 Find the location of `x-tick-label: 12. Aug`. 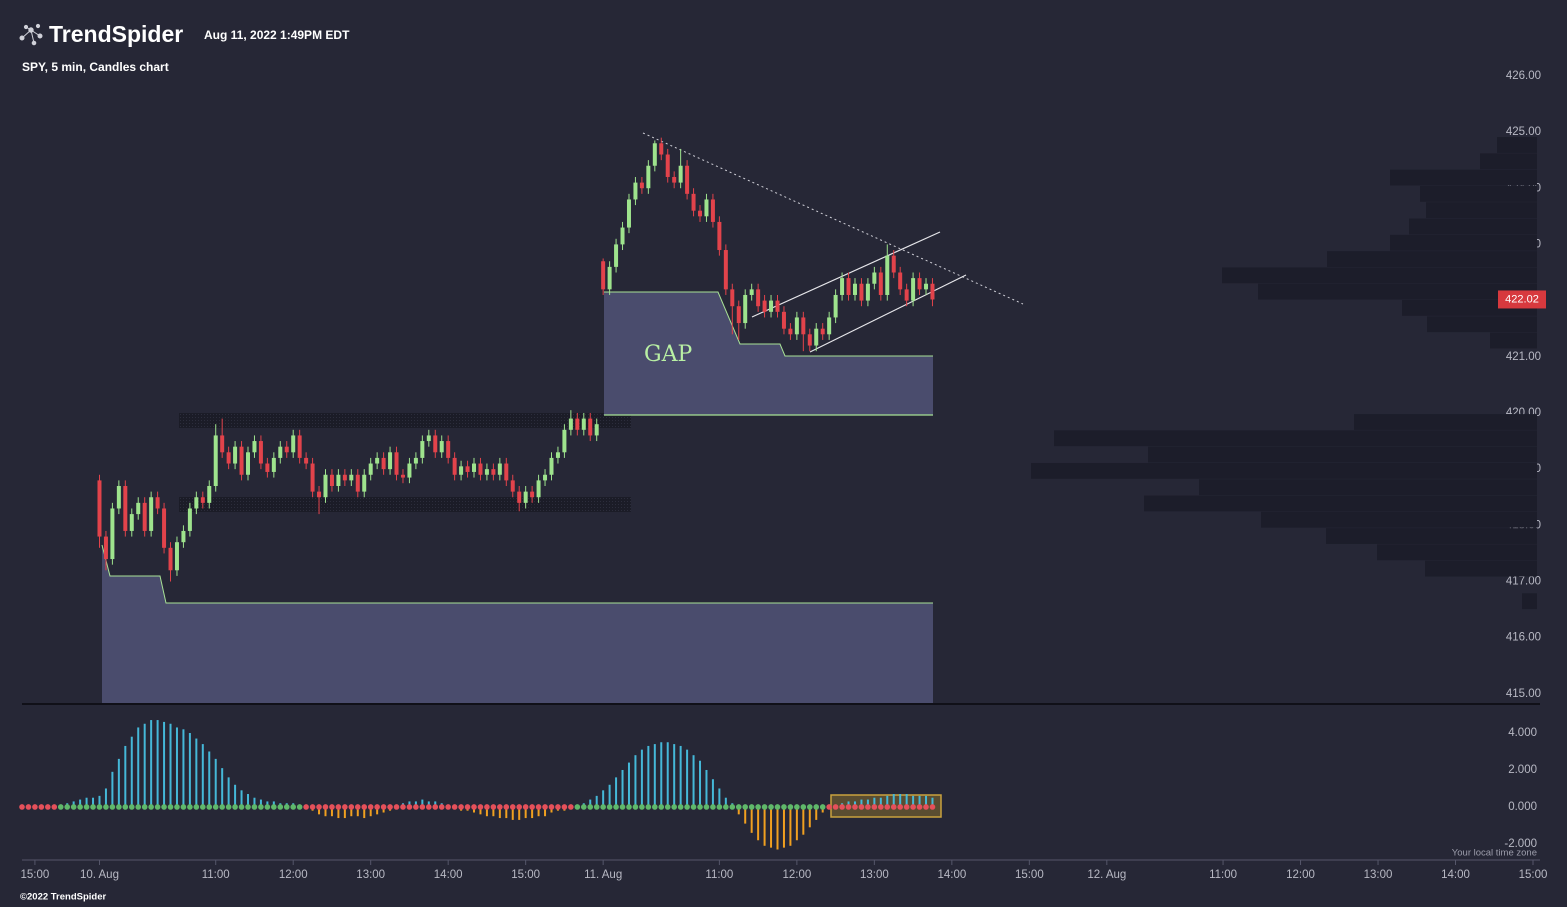

x-tick-label: 12. Aug is located at coordinates (1106, 875).